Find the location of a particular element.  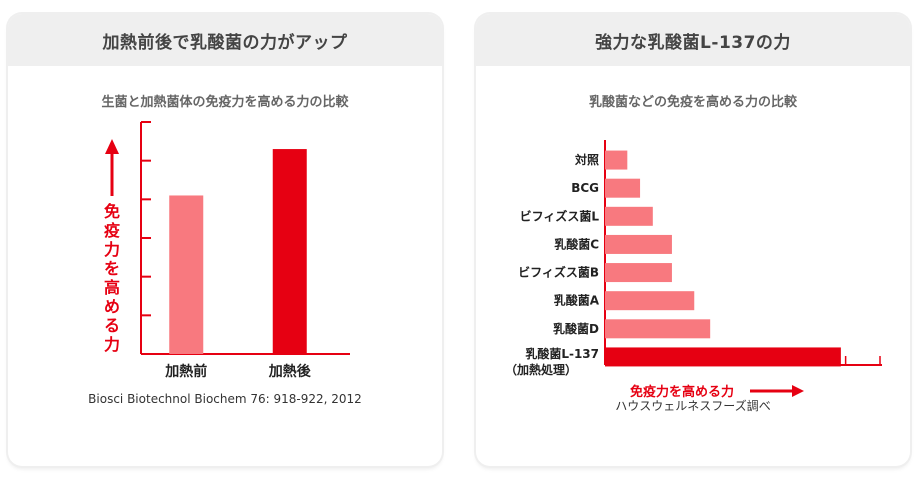

category-label: 乳酸菌L-137 is located at coordinates (562, 353).